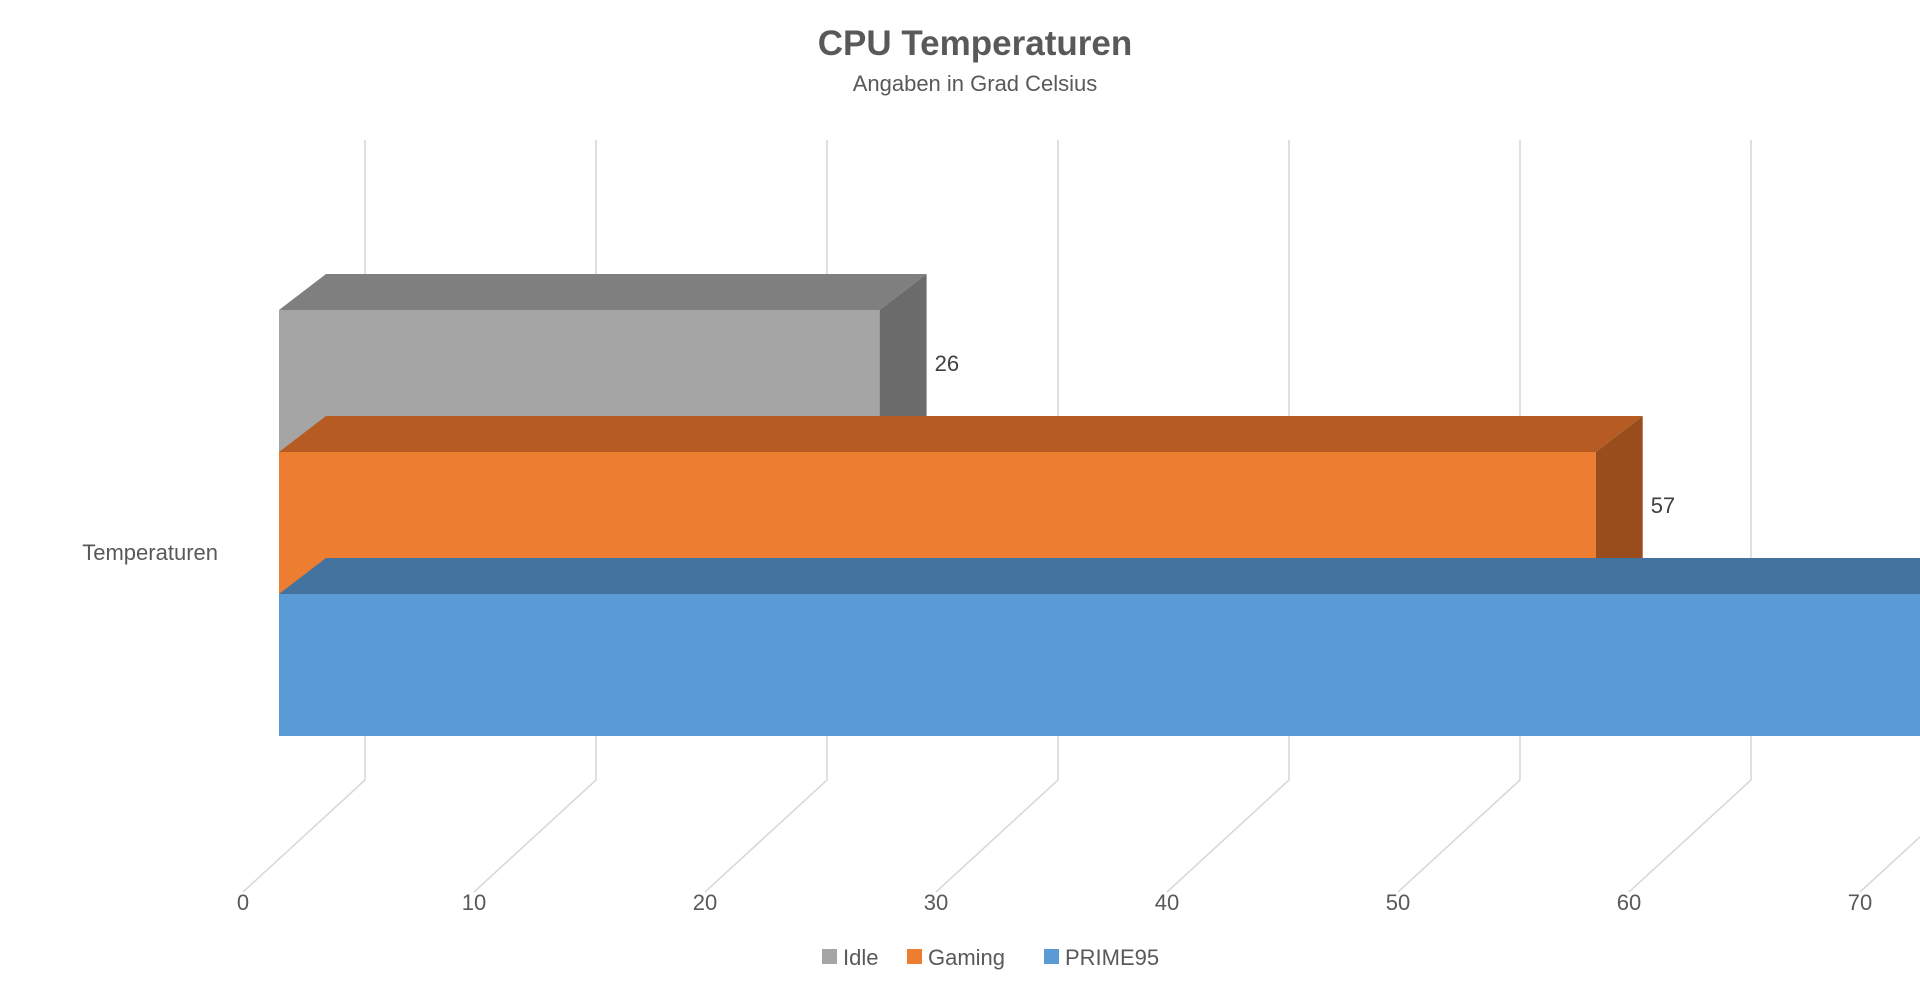 This screenshot has height=989, width=1920. Describe the element at coordinates (1054, 902) in the screenshot. I see `x-axis-ticks: 01020304050607080` at that location.